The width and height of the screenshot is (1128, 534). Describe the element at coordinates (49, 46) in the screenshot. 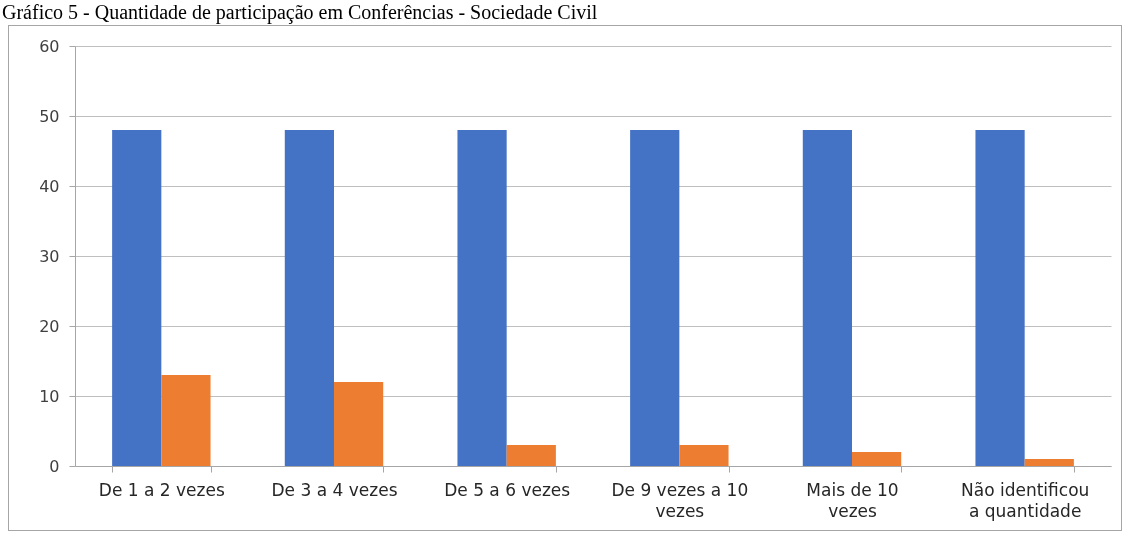

I see `y-tick-label: 60` at that location.